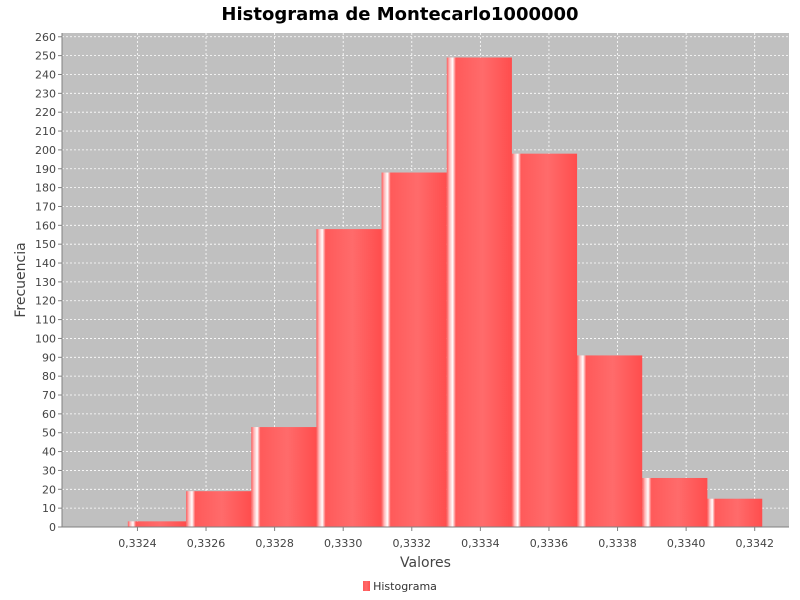 The image size is (800, 600). I want to click on y-tick-label: 260, so click(45, 37).